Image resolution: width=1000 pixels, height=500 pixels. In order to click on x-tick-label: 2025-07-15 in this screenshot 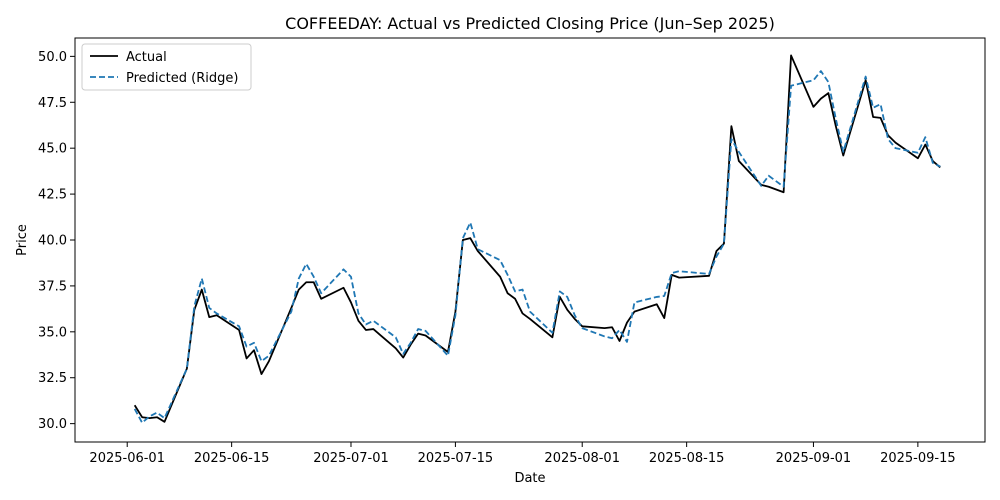, I will do `click(456, 458)`.